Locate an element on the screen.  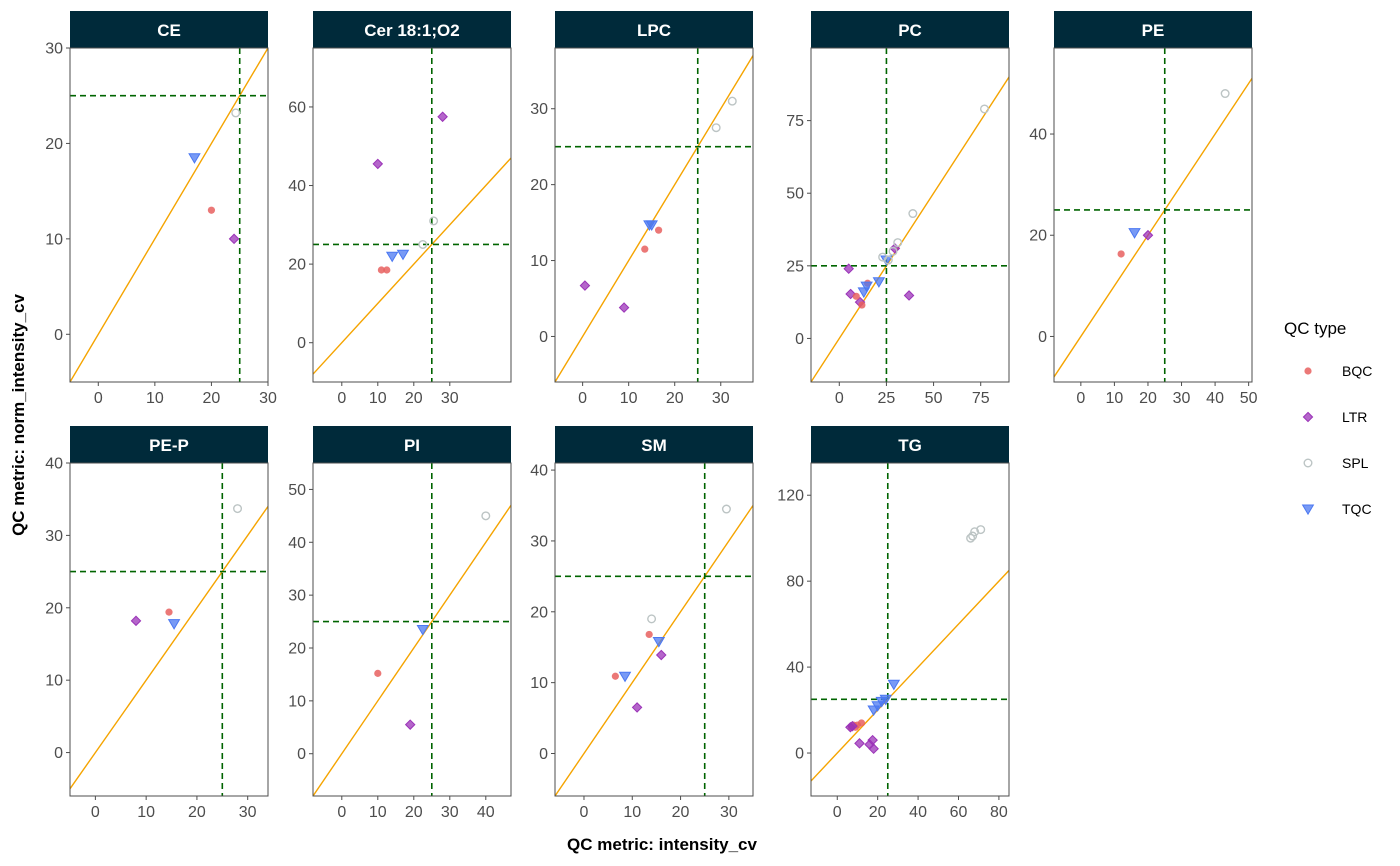
facet-title: CE is located at coordinates (169, 30).